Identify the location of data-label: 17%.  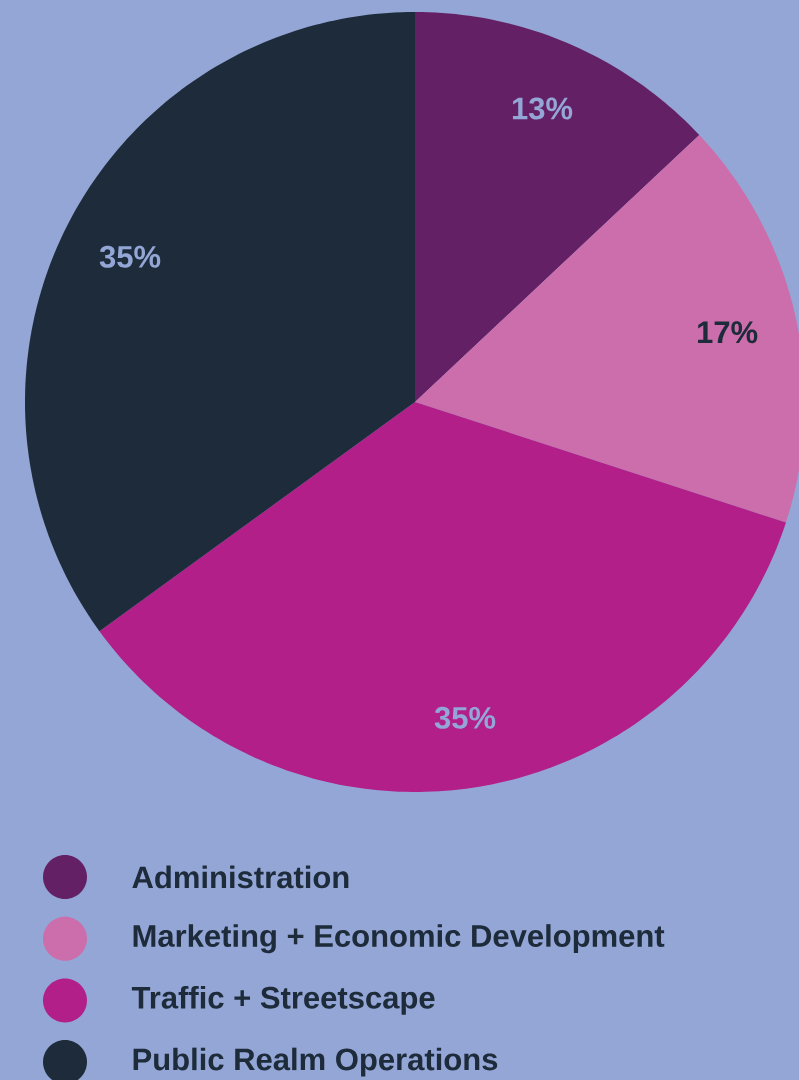
(728, 332).